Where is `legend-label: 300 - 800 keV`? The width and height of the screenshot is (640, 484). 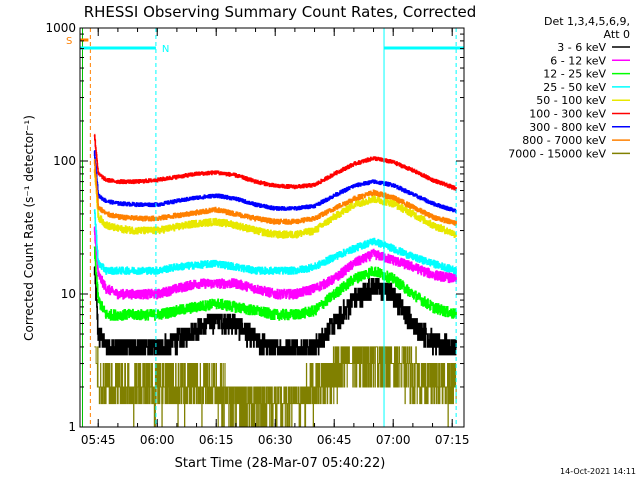 legend-label: 300 - 800 keV is located at coordinates (567, 127).